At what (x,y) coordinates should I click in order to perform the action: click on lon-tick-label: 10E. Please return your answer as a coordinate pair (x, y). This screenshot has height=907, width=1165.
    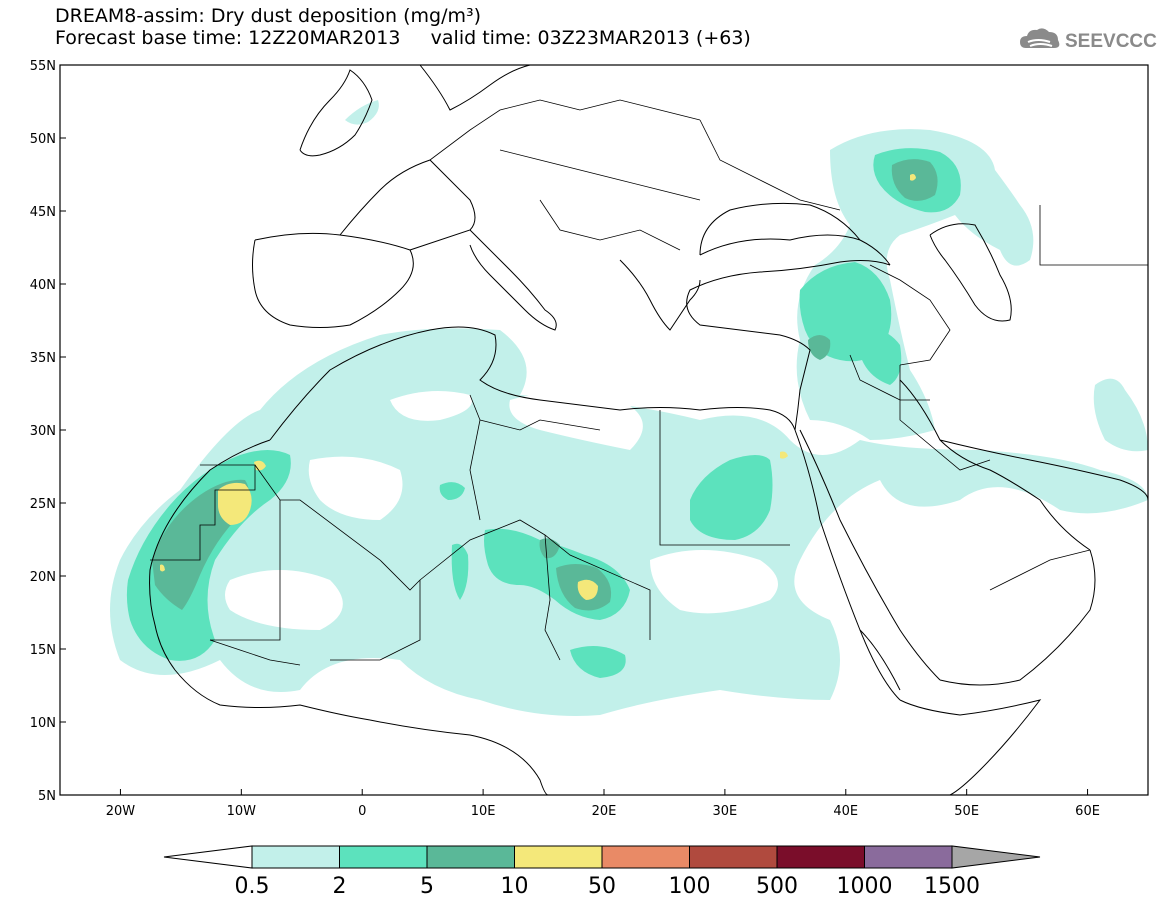
    Looking at the image, I should click on (483, 811).